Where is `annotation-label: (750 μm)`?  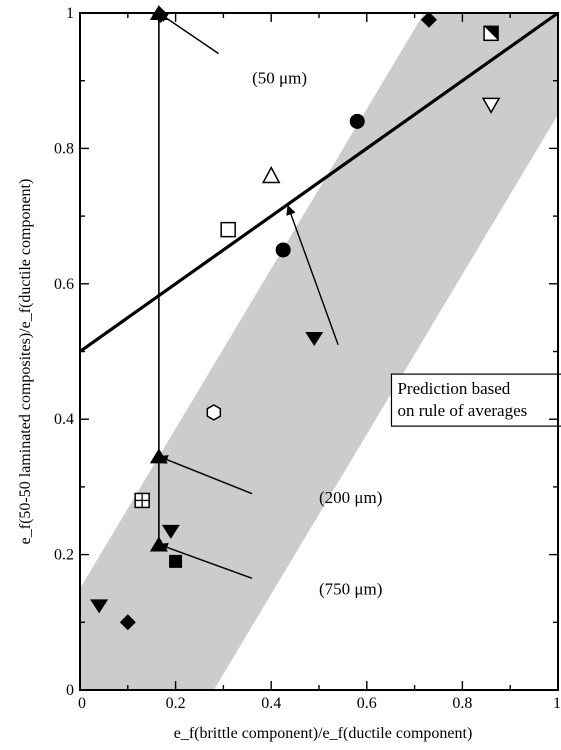 annotation-label: (750 μm) is located at coordinates (350, 588).